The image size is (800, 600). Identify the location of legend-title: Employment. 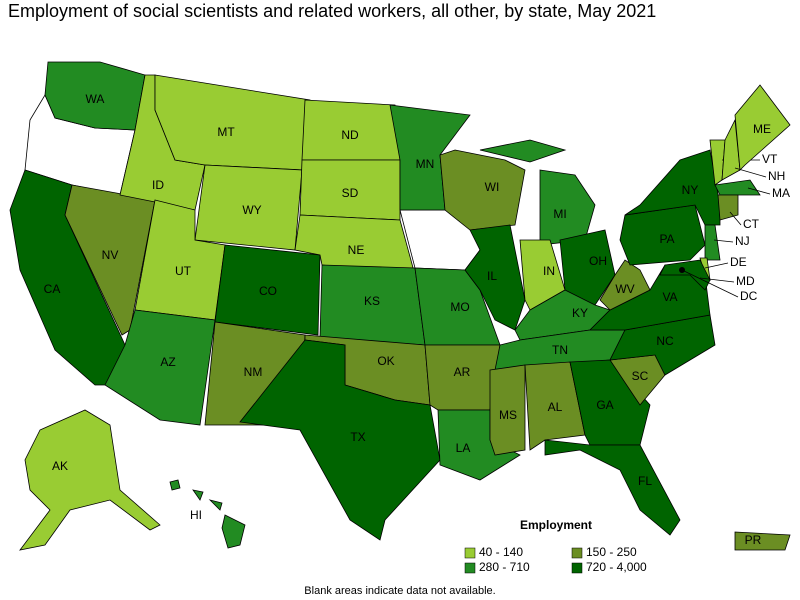
(556, 525).